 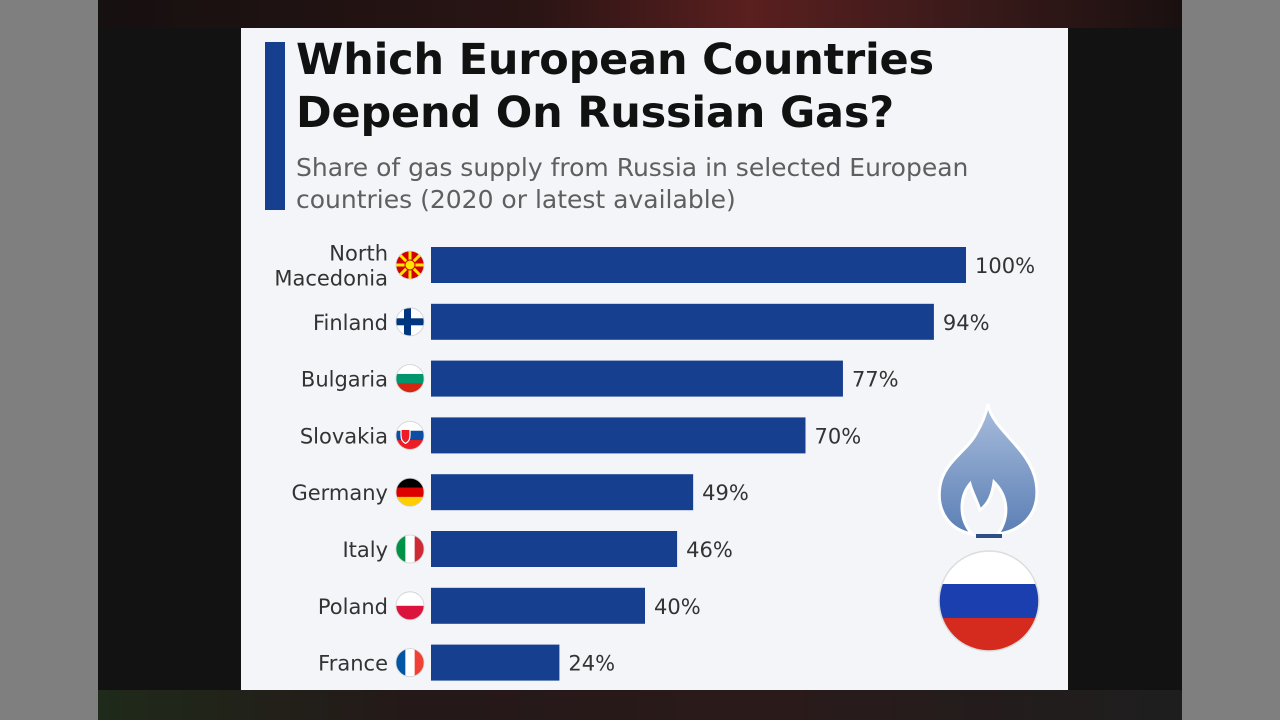 I want to click on category-label: France, so click(x=353, y=664).